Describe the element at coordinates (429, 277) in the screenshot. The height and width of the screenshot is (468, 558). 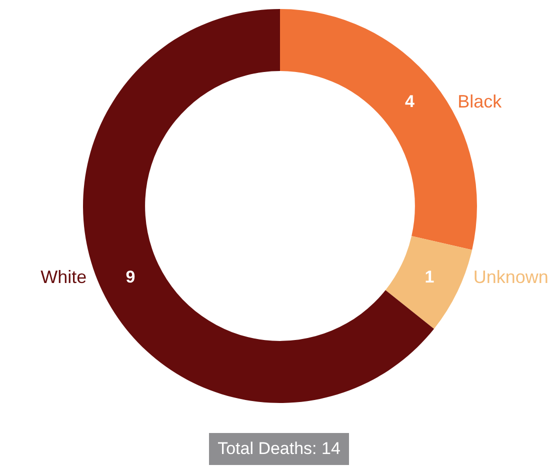
I see `data-label: 1` at that location.